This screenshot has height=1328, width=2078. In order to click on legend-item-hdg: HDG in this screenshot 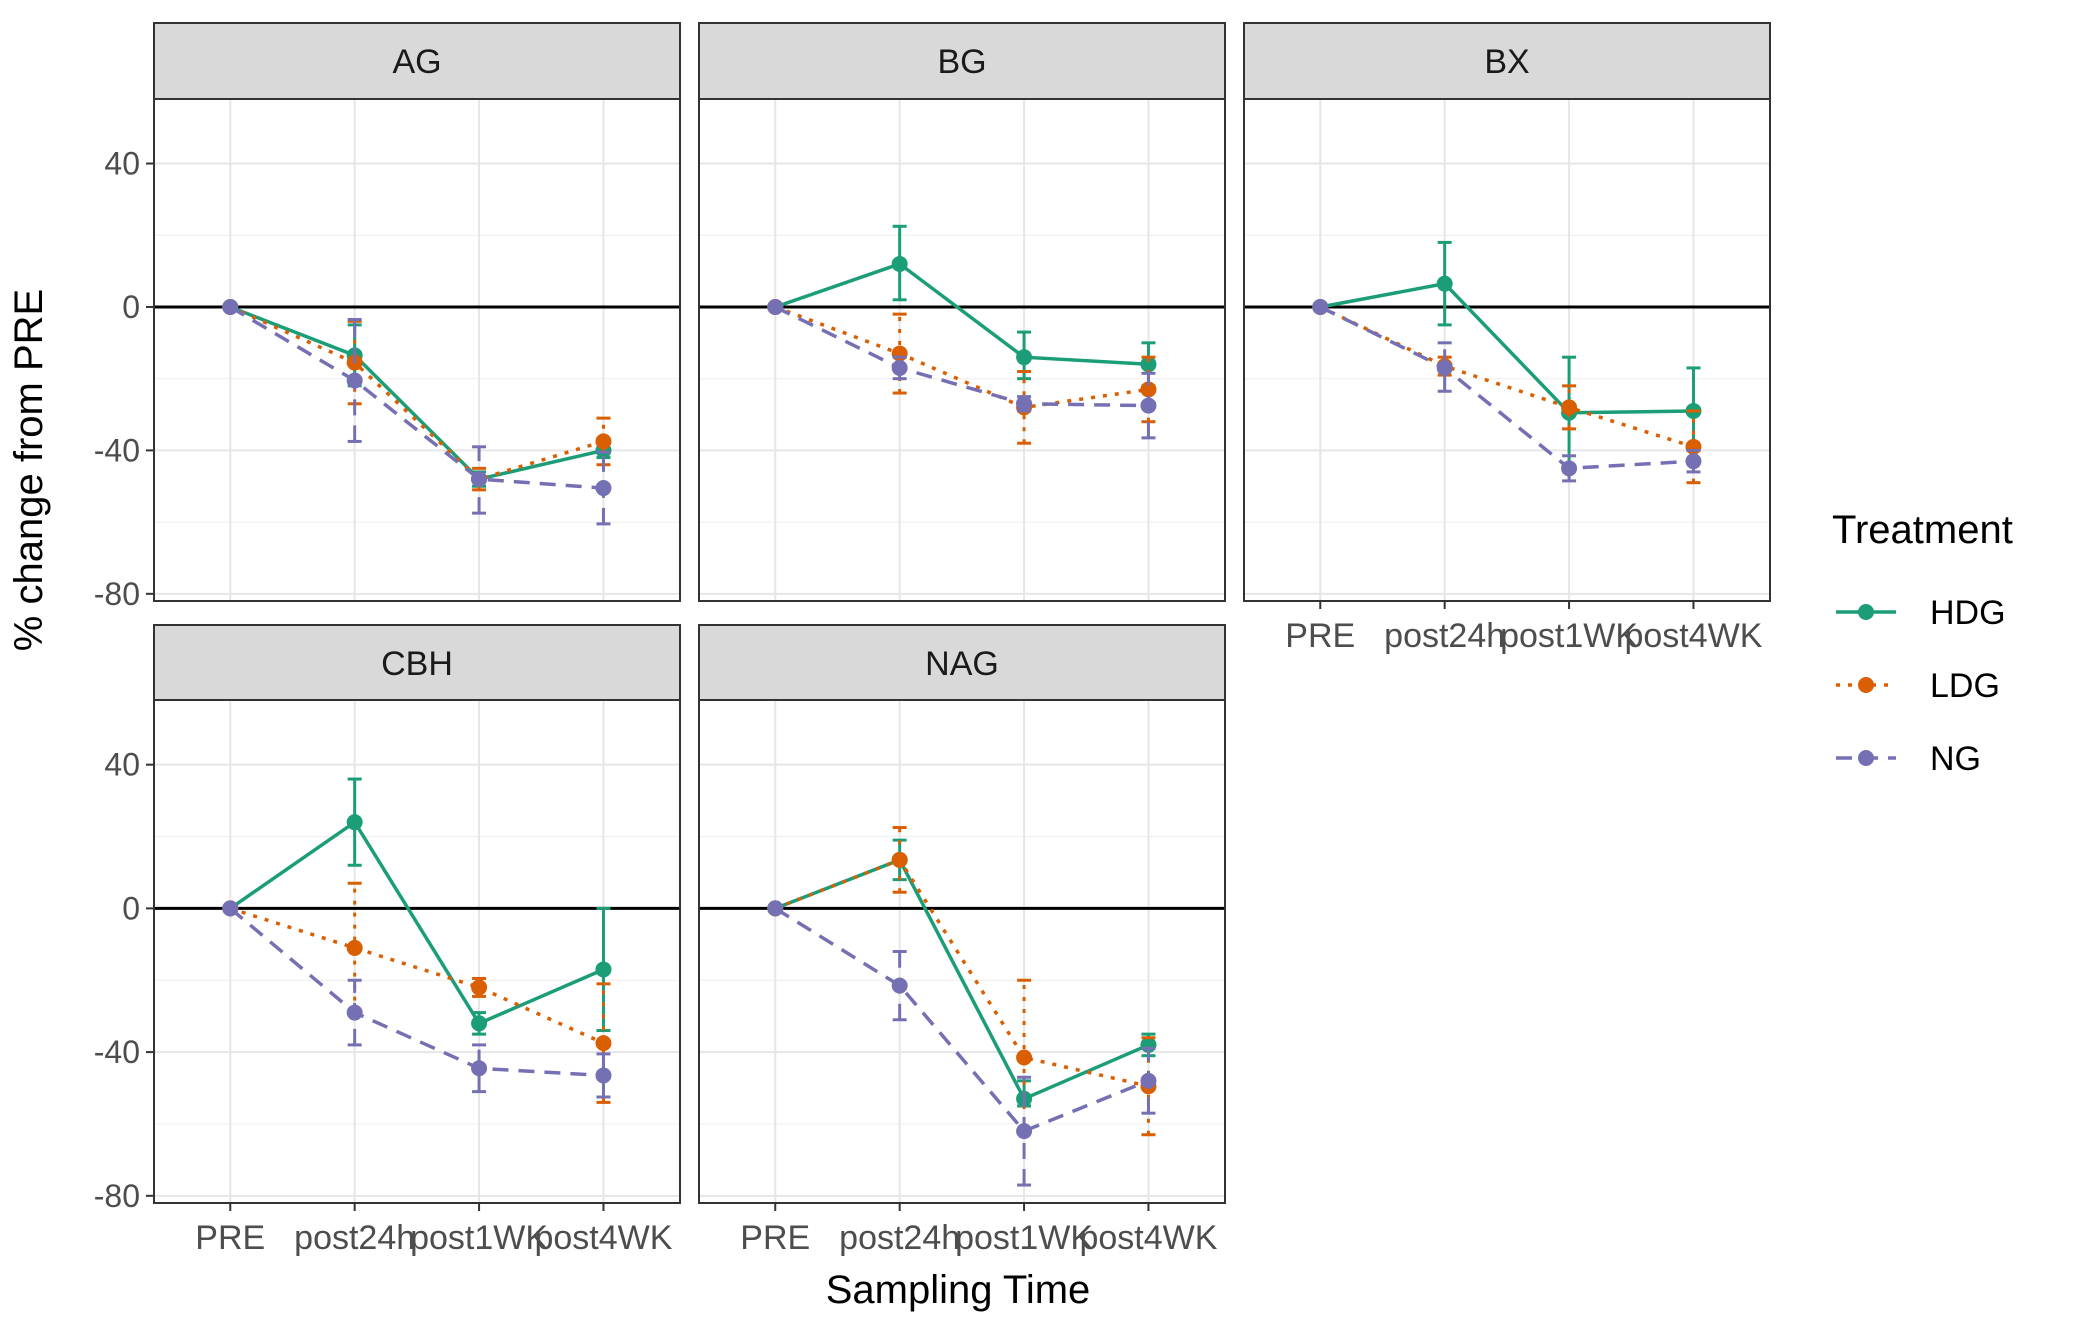, I will do `click(1921, 613)`.